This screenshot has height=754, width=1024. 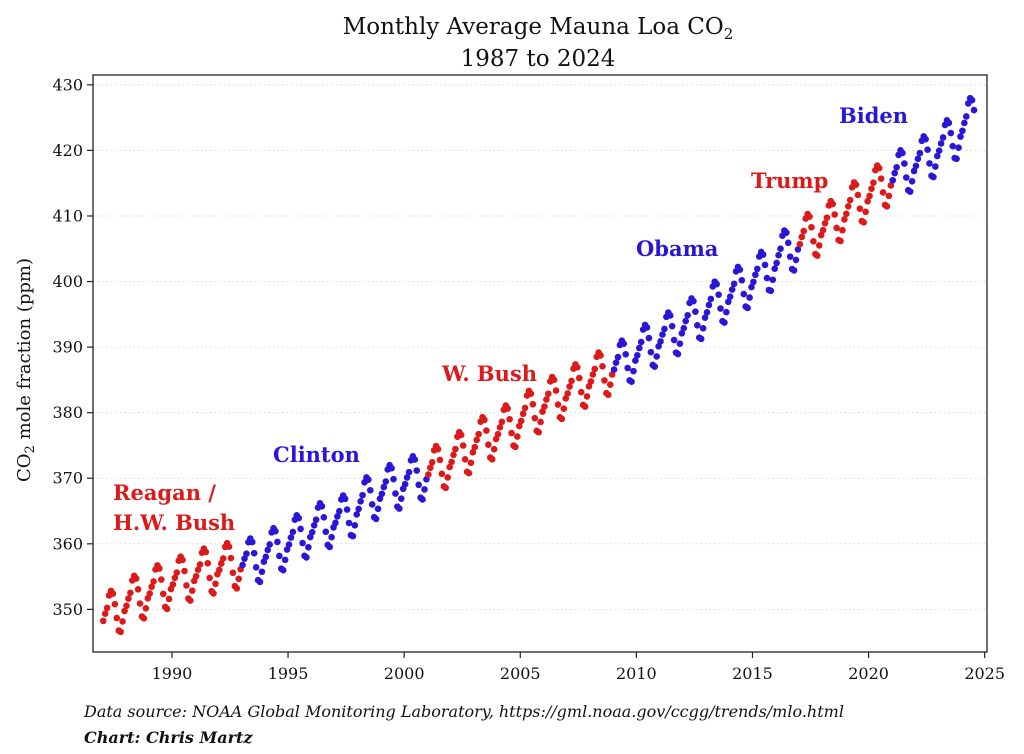 What do you see at coordinates (538, 59) in the screenshot?
I see `chart-title-line2: 1987 to 2024` at bounding box center [538, 59].